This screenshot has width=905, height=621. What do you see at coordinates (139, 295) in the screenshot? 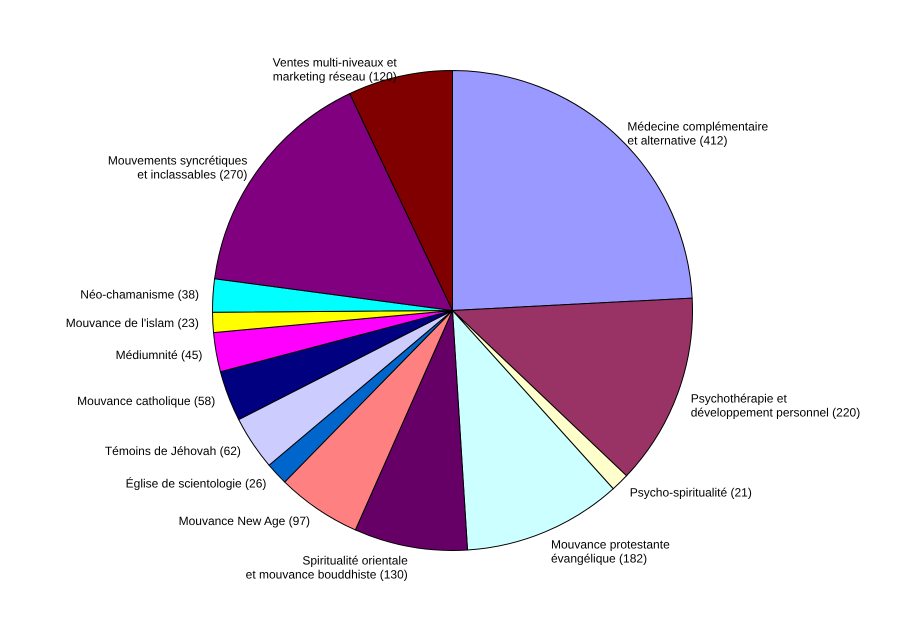
I see `slice-label: Néo-chamanisme (38)` at bounding box center [139, 295].